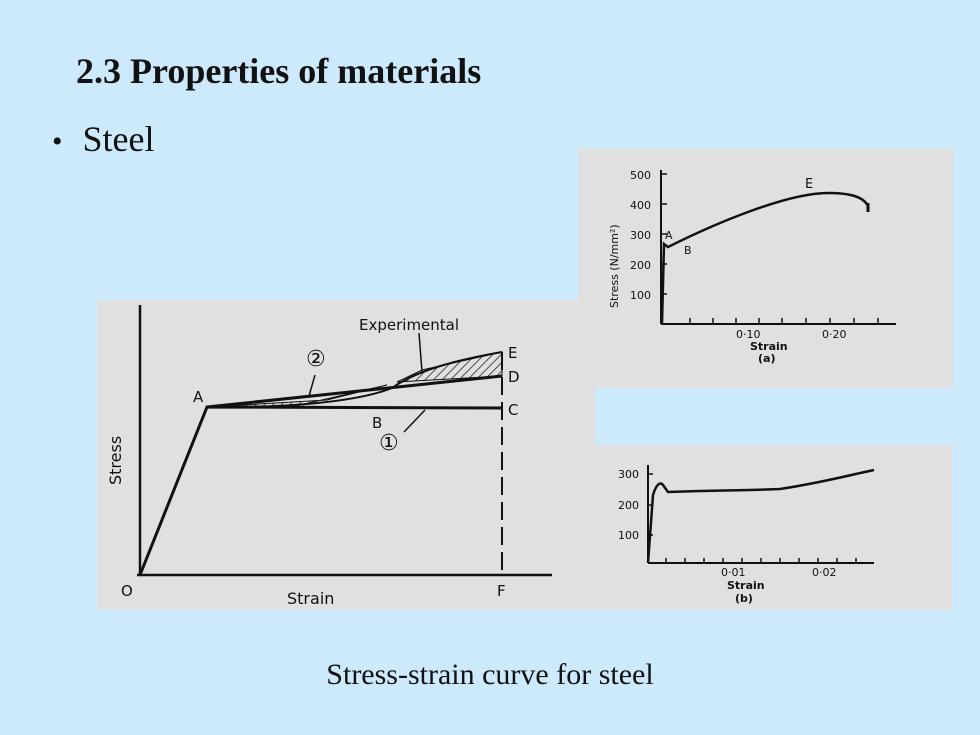 This screenshot has height=735, width=980. I want to click on main-xlabel: Strain, so click(310, 598).